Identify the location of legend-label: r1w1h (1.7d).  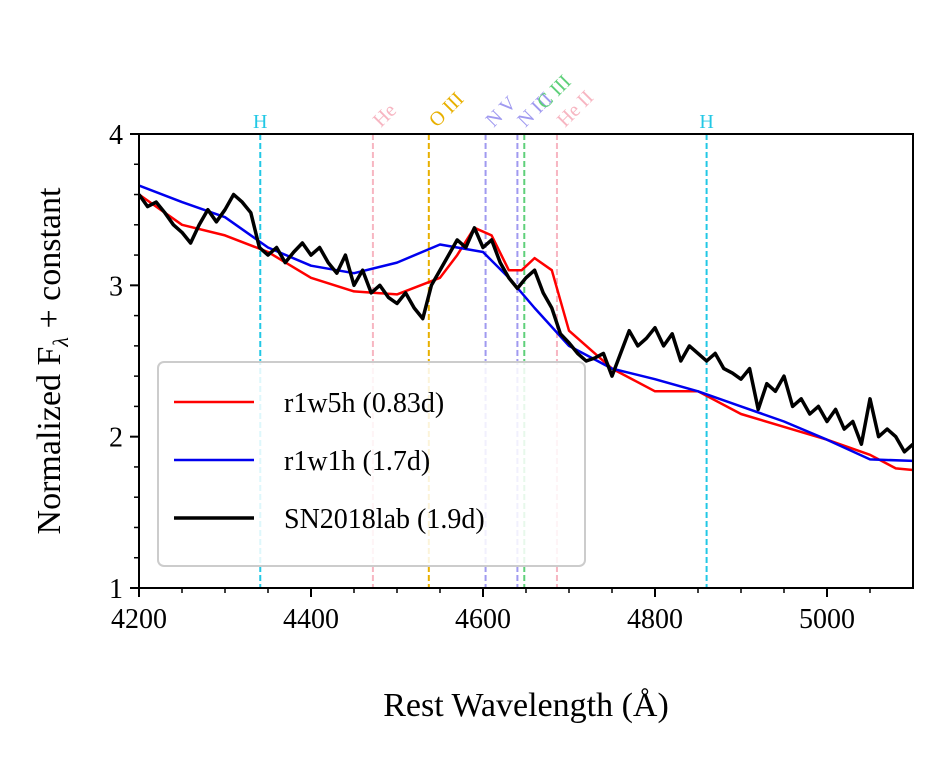
(357, 461).